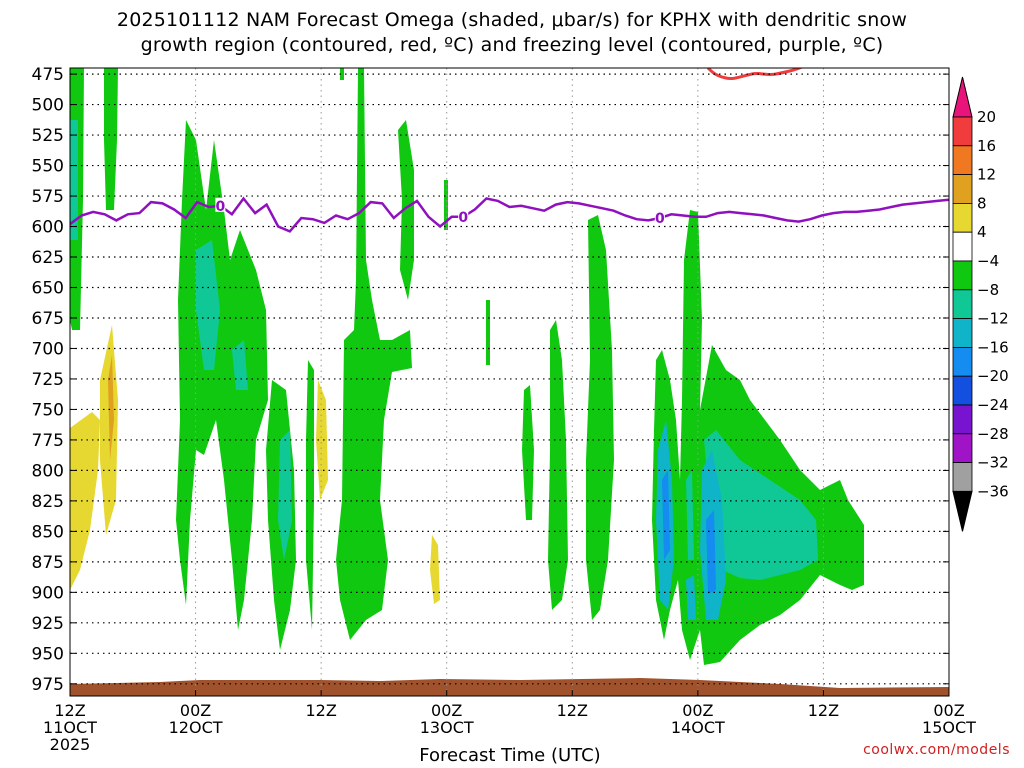 This screenshot has width=1024, height=768. Describe the element at coordinates (48, 136) in the screenshot. I see `y-tick-label: 525` at that location.